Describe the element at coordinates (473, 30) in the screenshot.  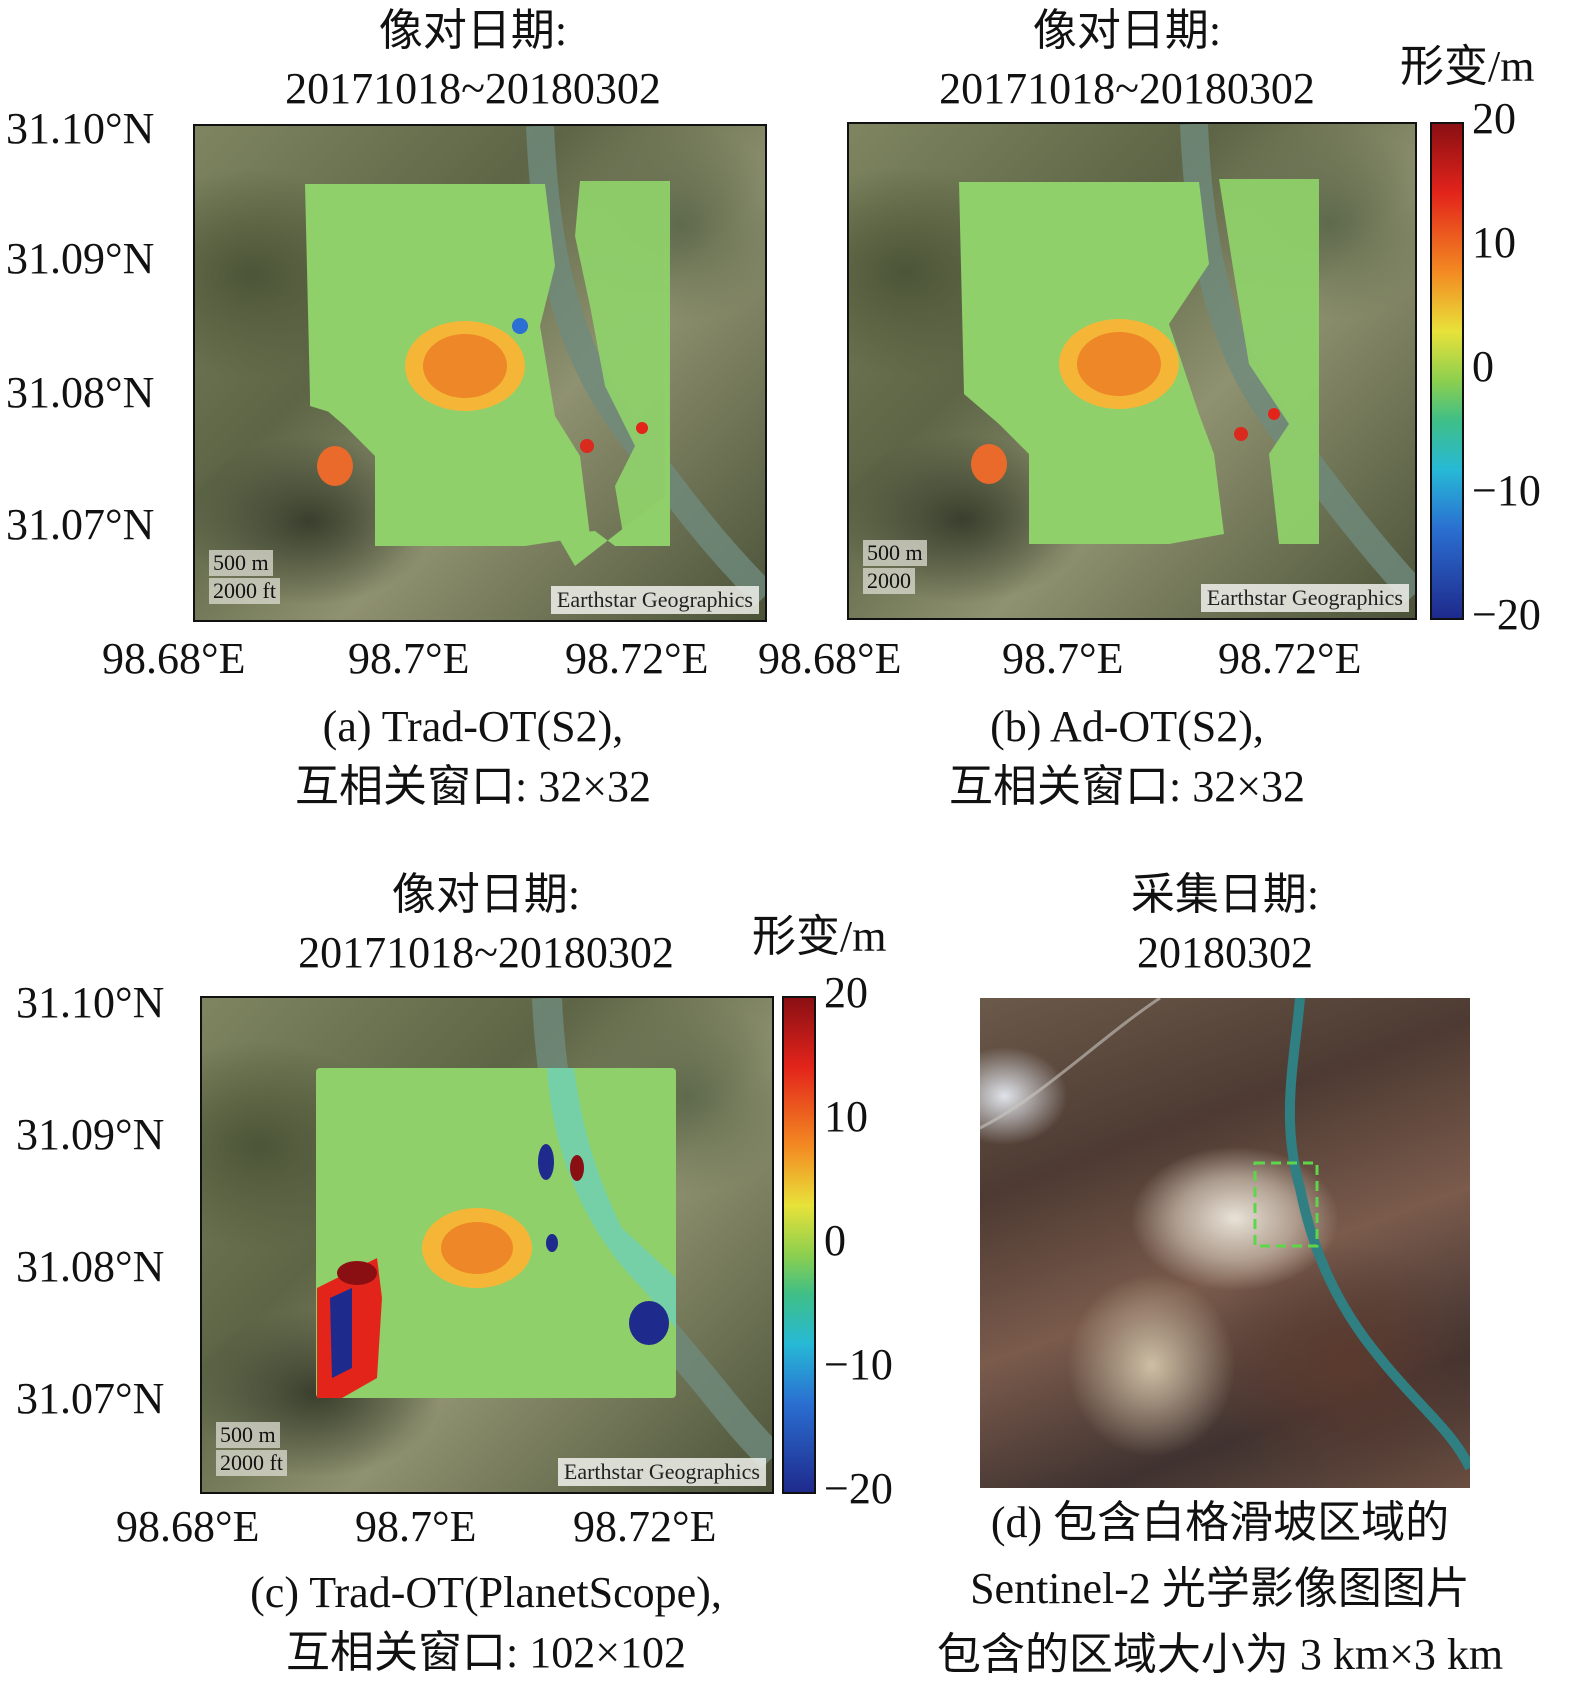
I see `panel-a-title-line1: 像对日期:` at that location.